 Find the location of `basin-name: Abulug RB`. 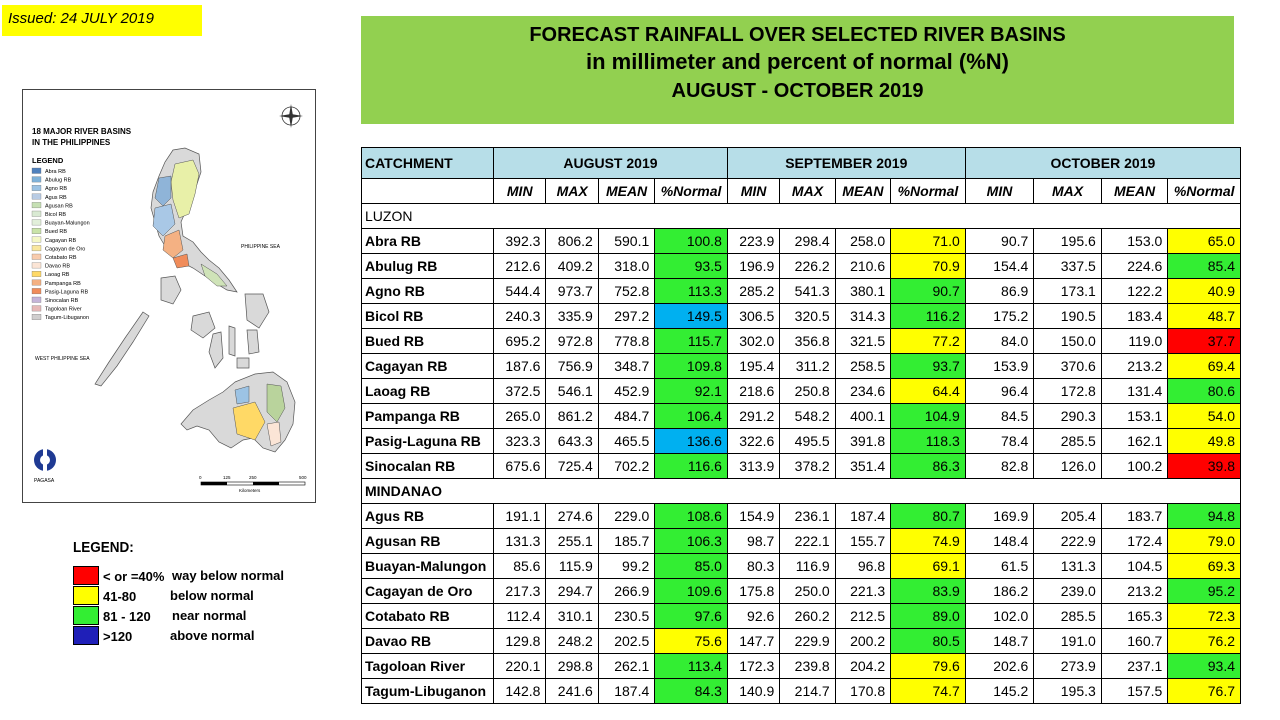

basin-name: Abulug RB is located at coordinates (427, 266).